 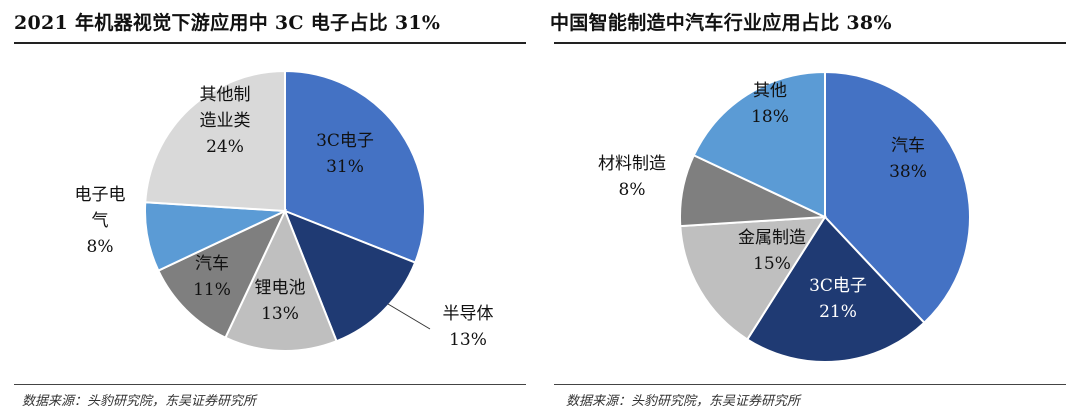 What do you see at coordinates (100, 195) in the screenshot?
I see `slice-name-4: 电子电` at bounding box center [100, 195].